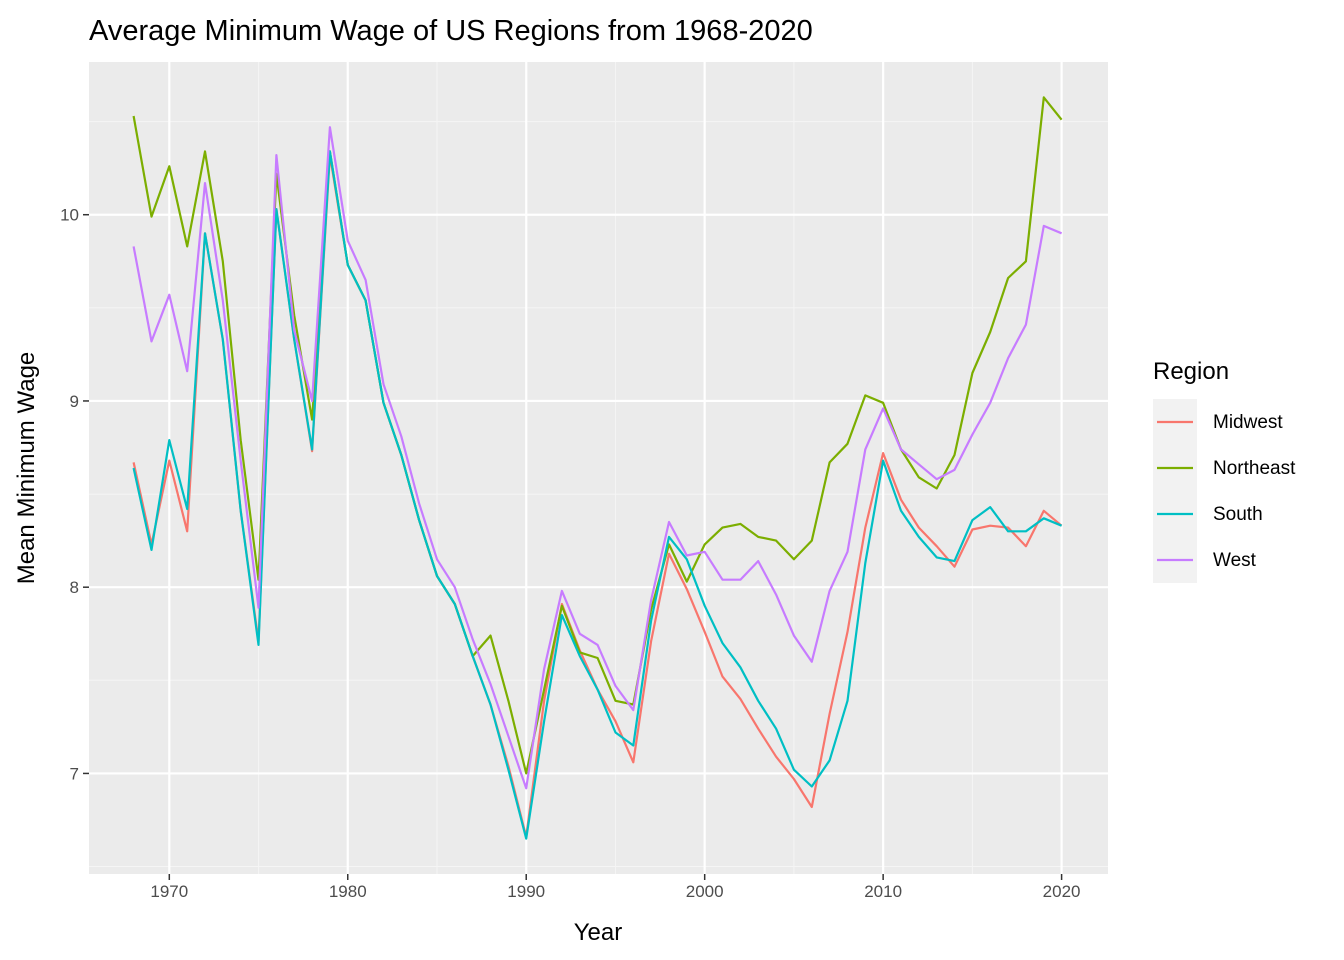 Image resolution: width=1344 pixels, height=960 pixels. I want to click on x-tick-label: 1980, so click(348, 891).